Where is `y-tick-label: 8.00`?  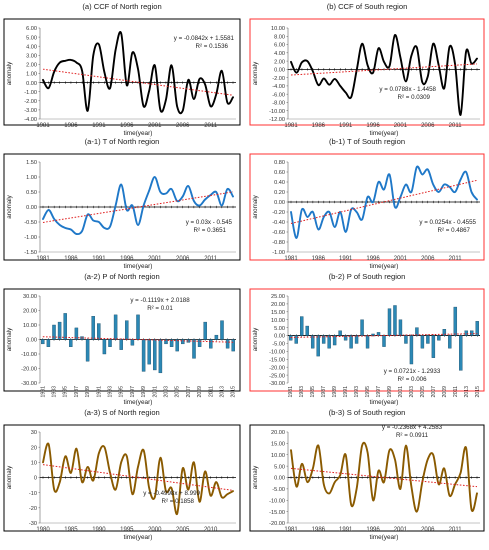 y-tick-label: 8.00 is located at coordinates (279, 37).